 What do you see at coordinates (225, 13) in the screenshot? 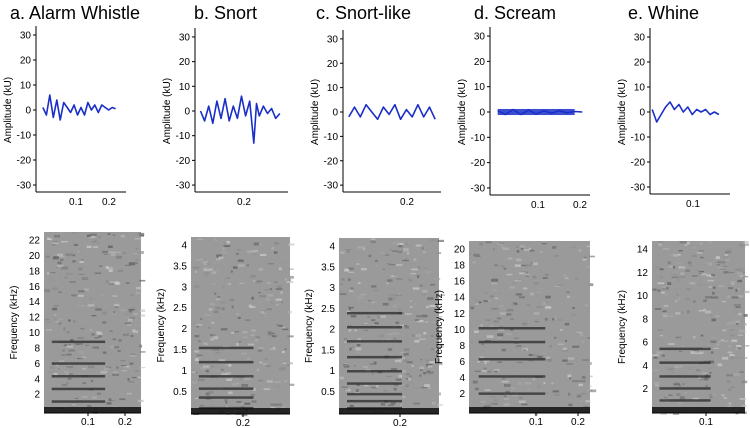
I see `panel-title: b. Snort` at bounding box center [225, 13].